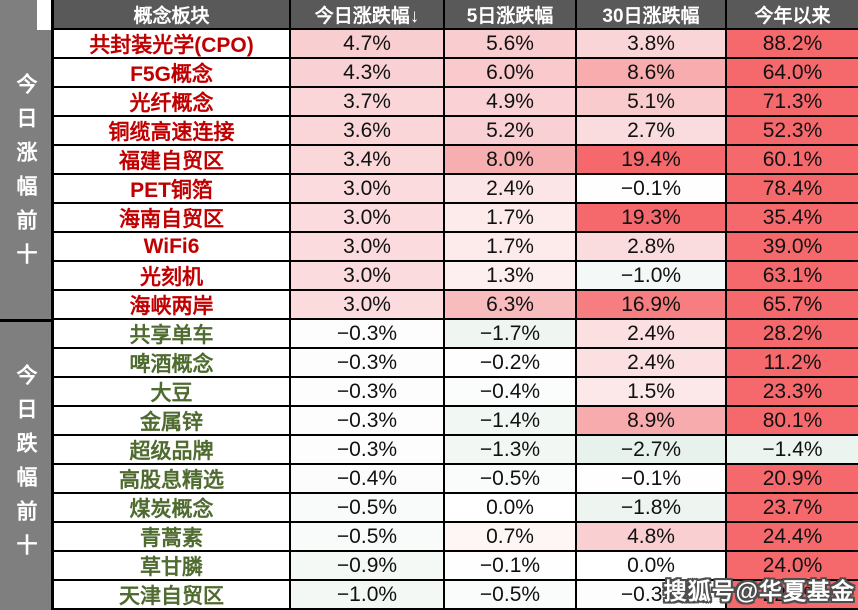 The width and height of the screenshot is (858, 610). I want to click on section-divider, so click(25, 320).